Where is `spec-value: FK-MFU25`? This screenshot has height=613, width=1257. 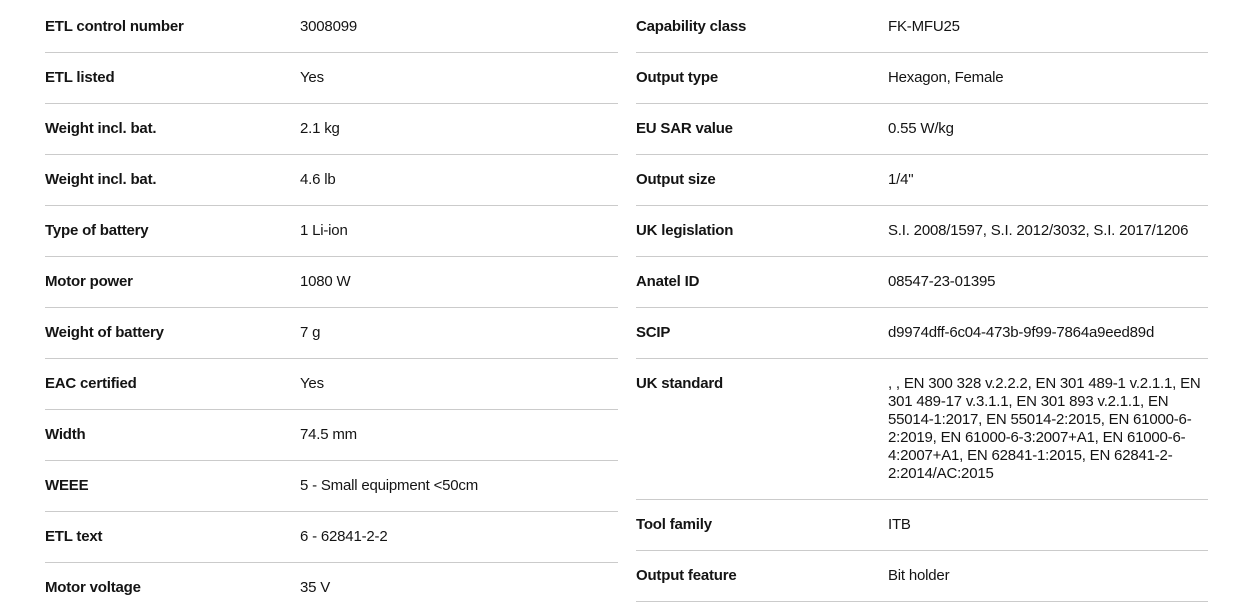 spec-value: FK-MFU25 is located at coordinates (924, 26).